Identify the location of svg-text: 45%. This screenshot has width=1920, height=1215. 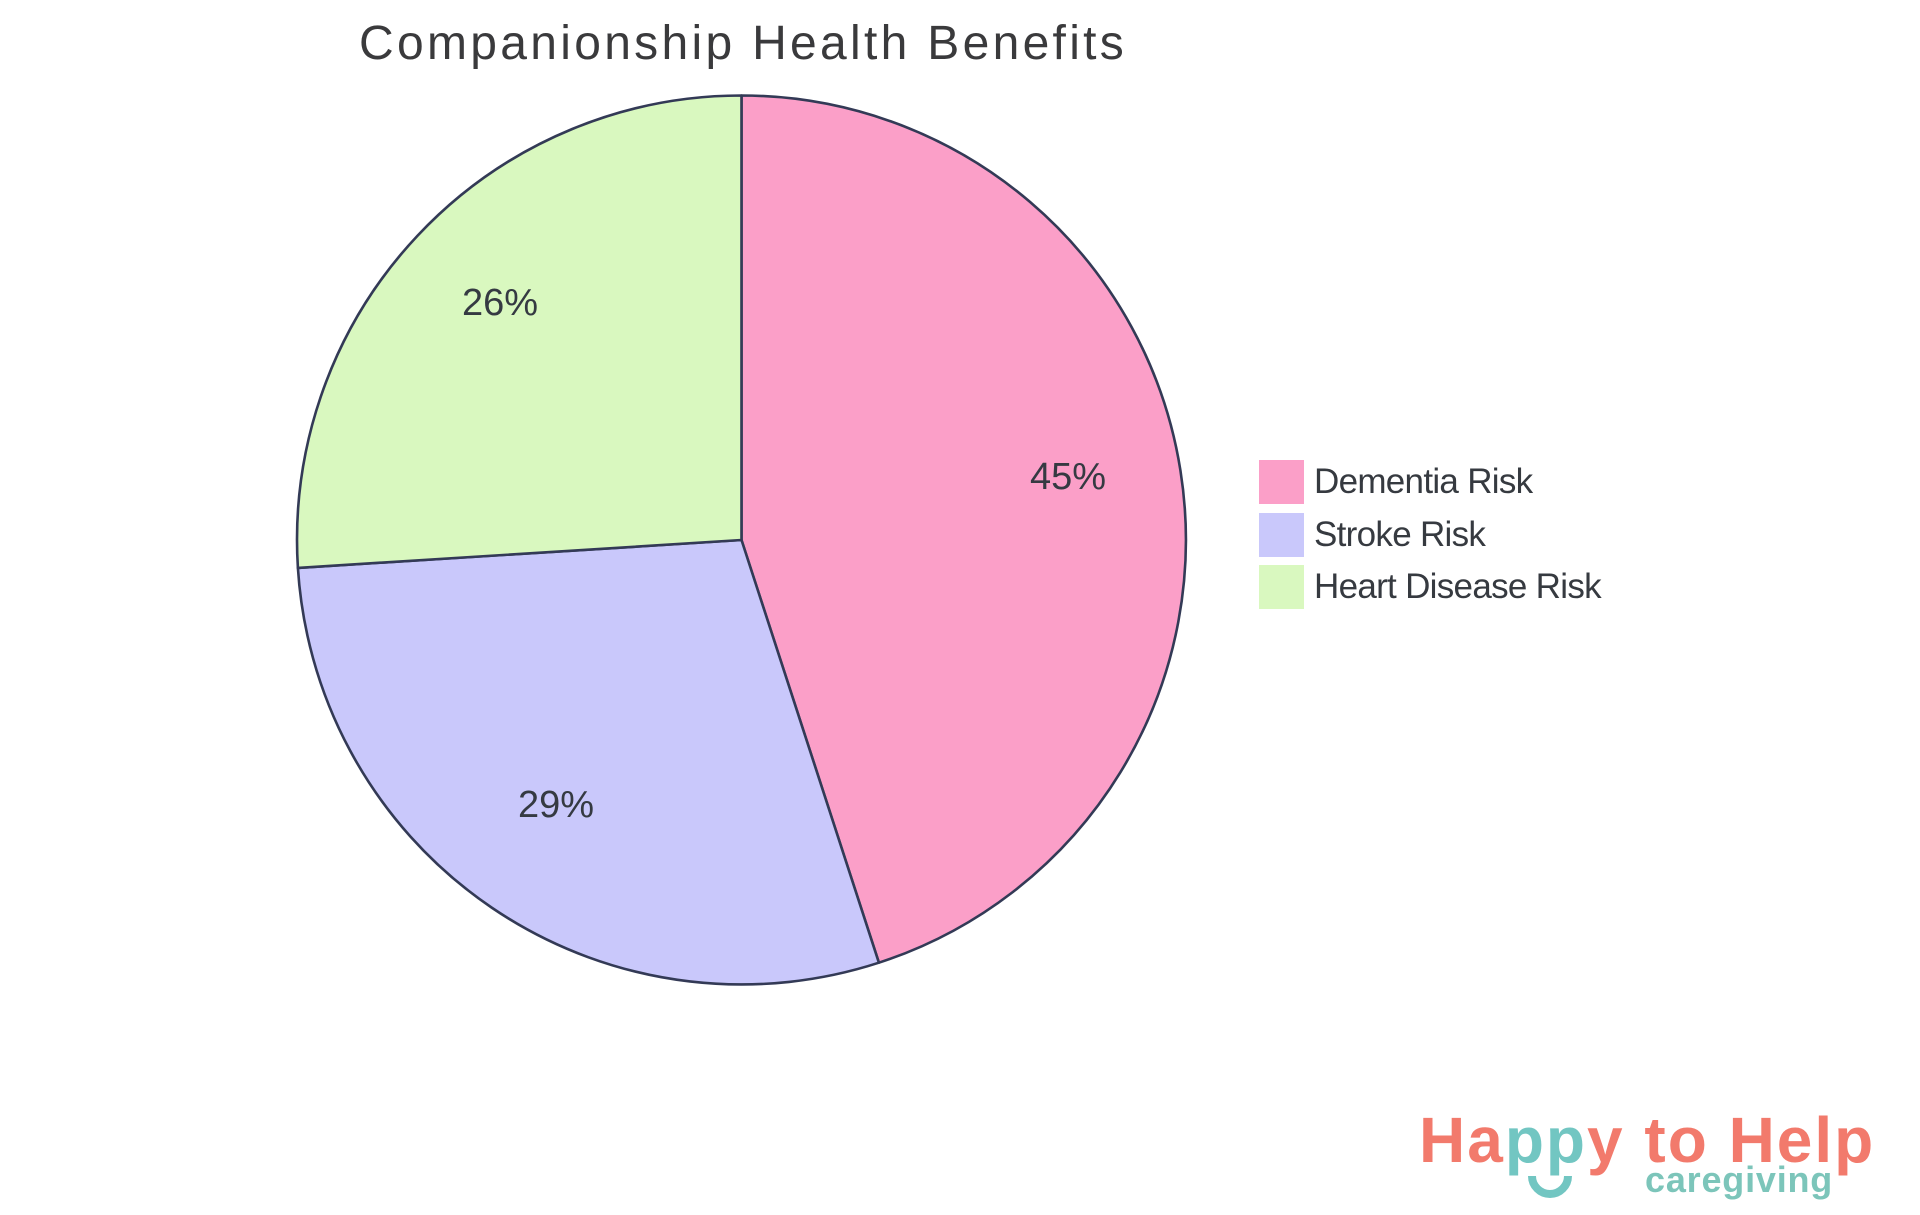
(1068, 477).